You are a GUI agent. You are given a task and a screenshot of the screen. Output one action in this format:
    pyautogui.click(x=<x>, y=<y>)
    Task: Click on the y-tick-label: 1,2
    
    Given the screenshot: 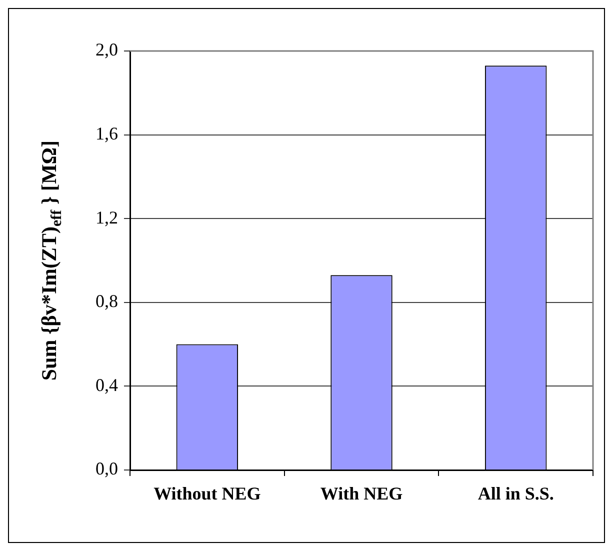 What is the action you would take?
    pyautogui.click(x=107, y=217)
    